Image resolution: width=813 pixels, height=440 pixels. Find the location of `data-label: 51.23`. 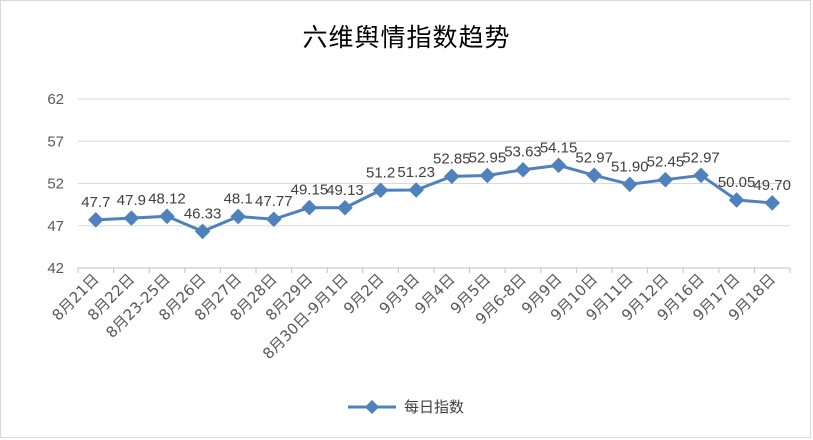

data-label: 51.23 is located at coordinates (416, 172).